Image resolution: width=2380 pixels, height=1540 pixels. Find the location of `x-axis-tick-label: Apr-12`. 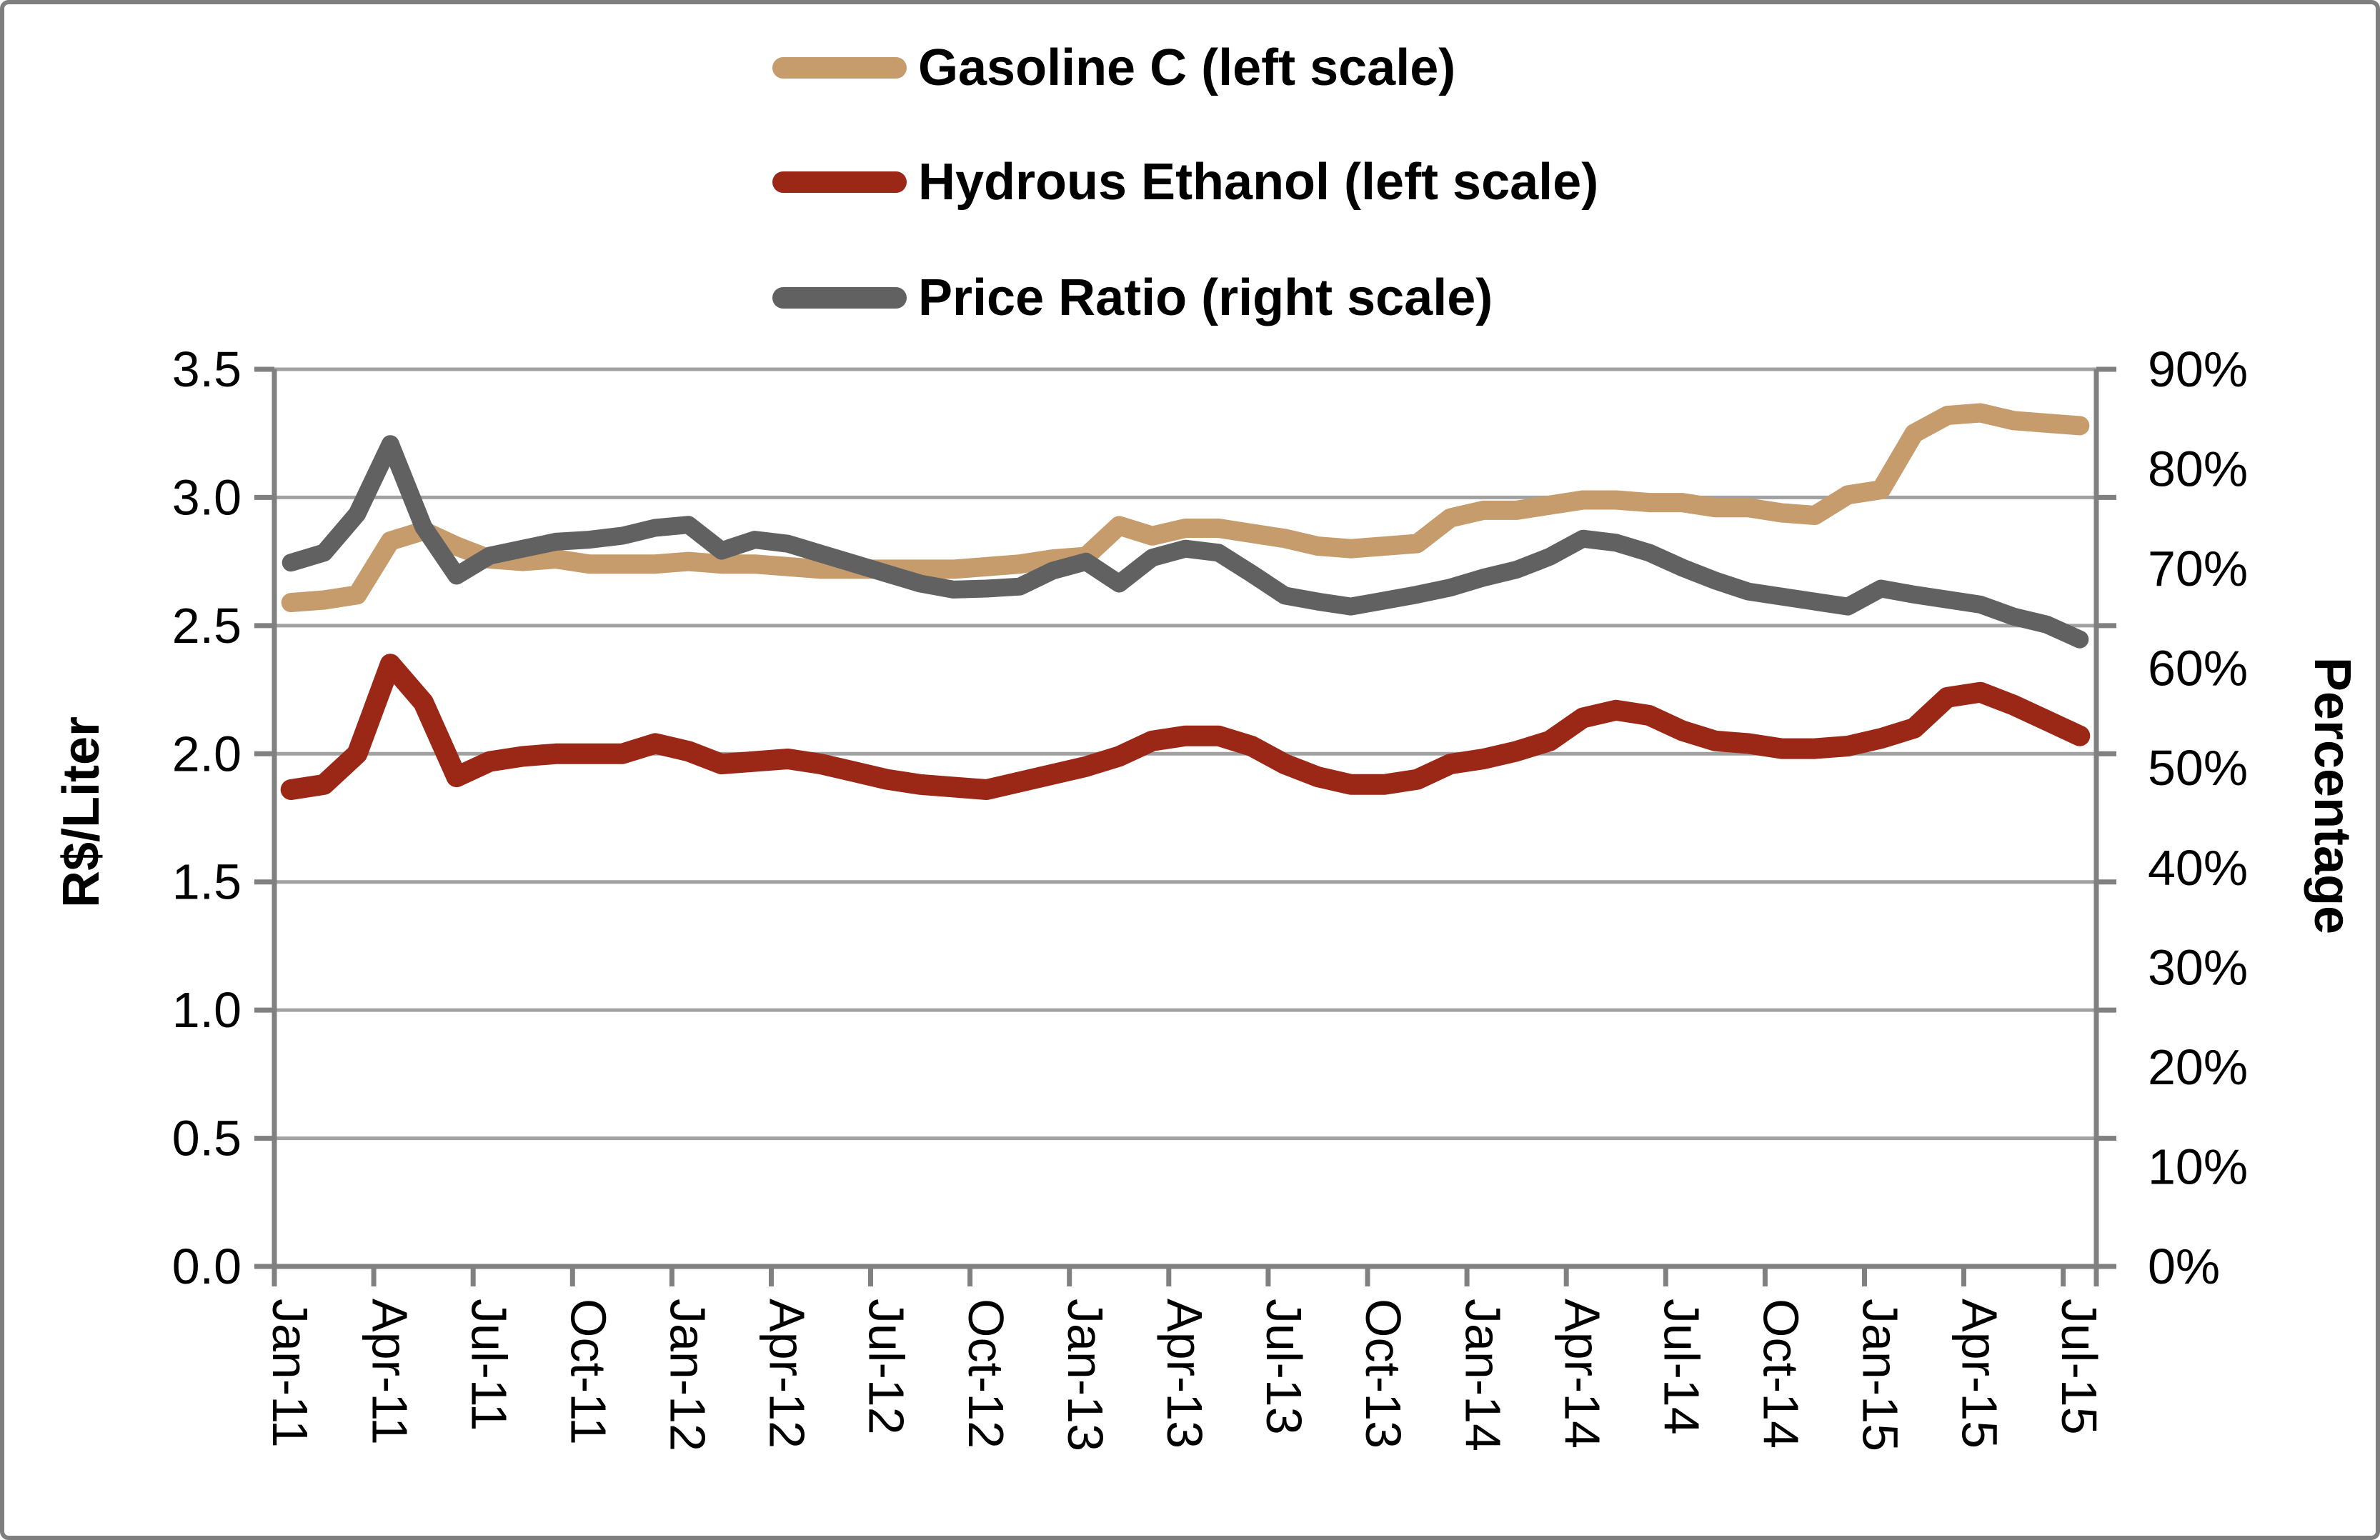

x-axis-tick-label: Apr-12 is located at coordinates (787, 1374).